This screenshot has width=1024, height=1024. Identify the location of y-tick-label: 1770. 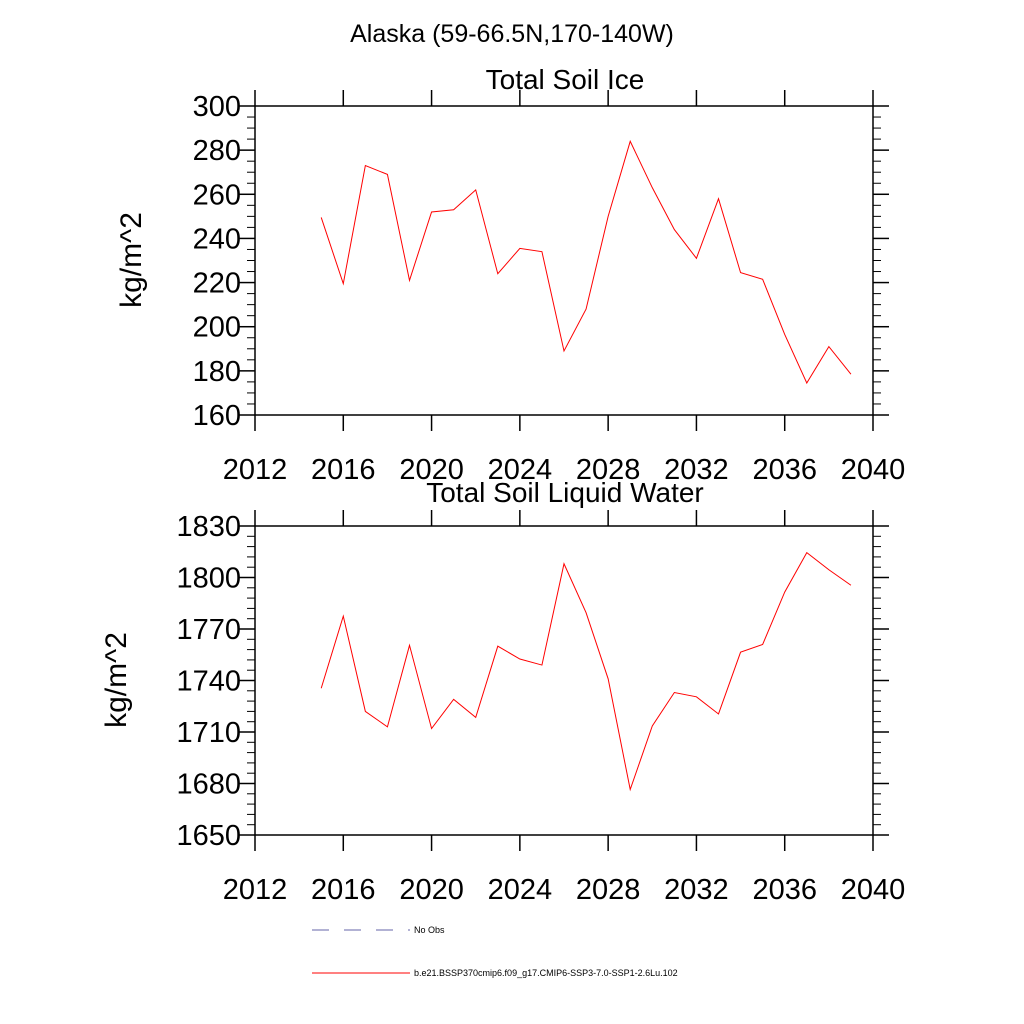
(208, 630).